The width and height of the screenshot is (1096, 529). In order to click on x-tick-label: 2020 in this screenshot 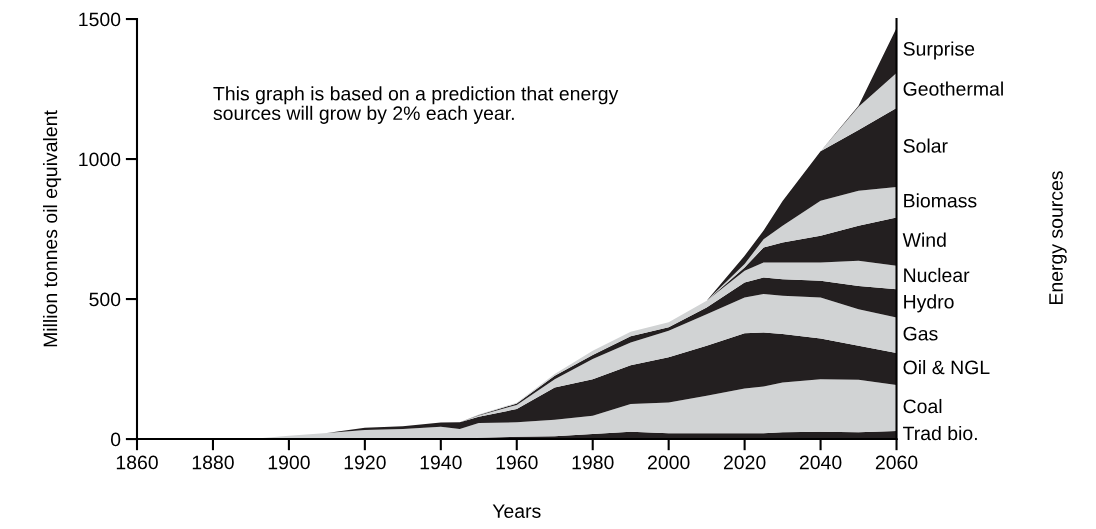, I will do `click(744, 462)`.